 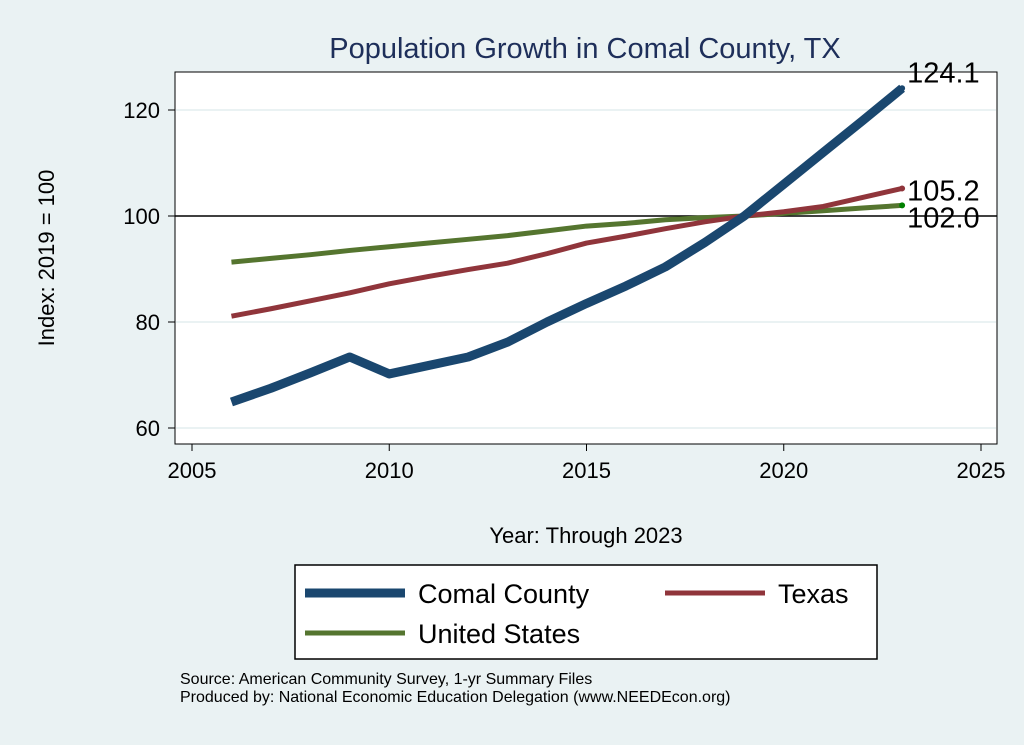 What do you see at coordinates (148, 428) in the screenshot?
I see `y-tick-label: 60` at bounding box center [148, 428].